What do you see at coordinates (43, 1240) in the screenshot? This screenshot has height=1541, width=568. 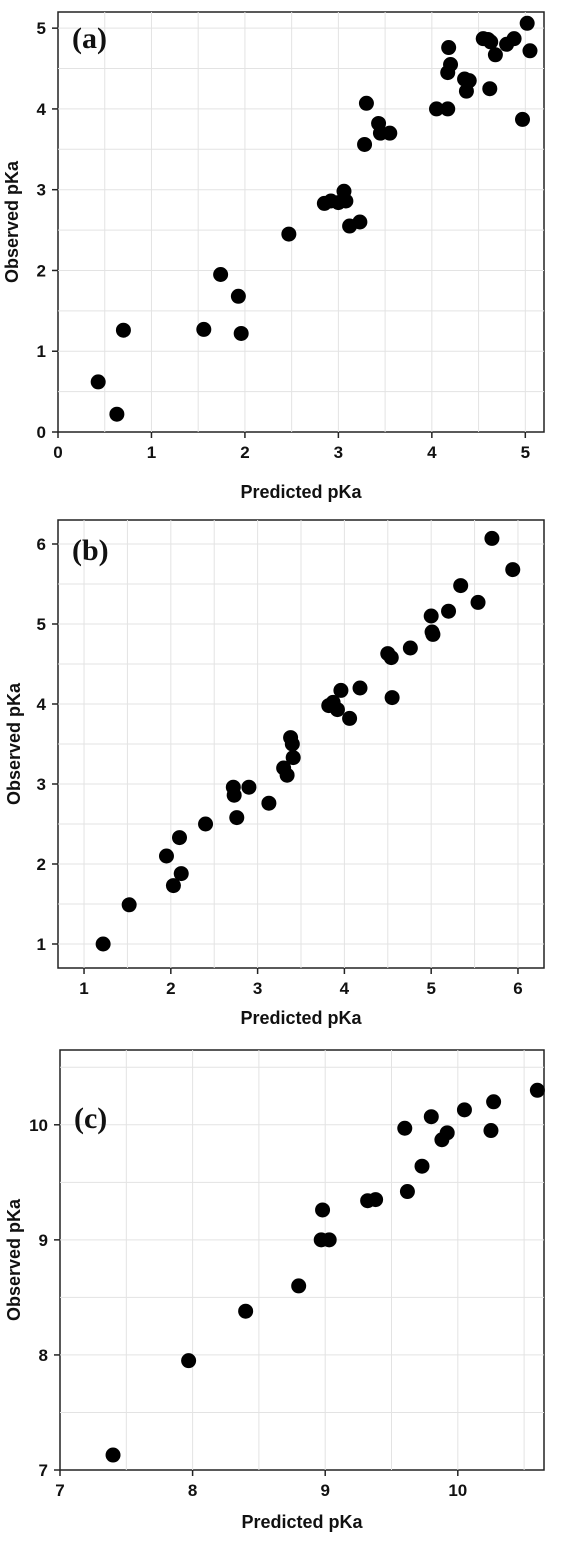 I see `y-tick-label: 9` at bounding box center [43, 1240].